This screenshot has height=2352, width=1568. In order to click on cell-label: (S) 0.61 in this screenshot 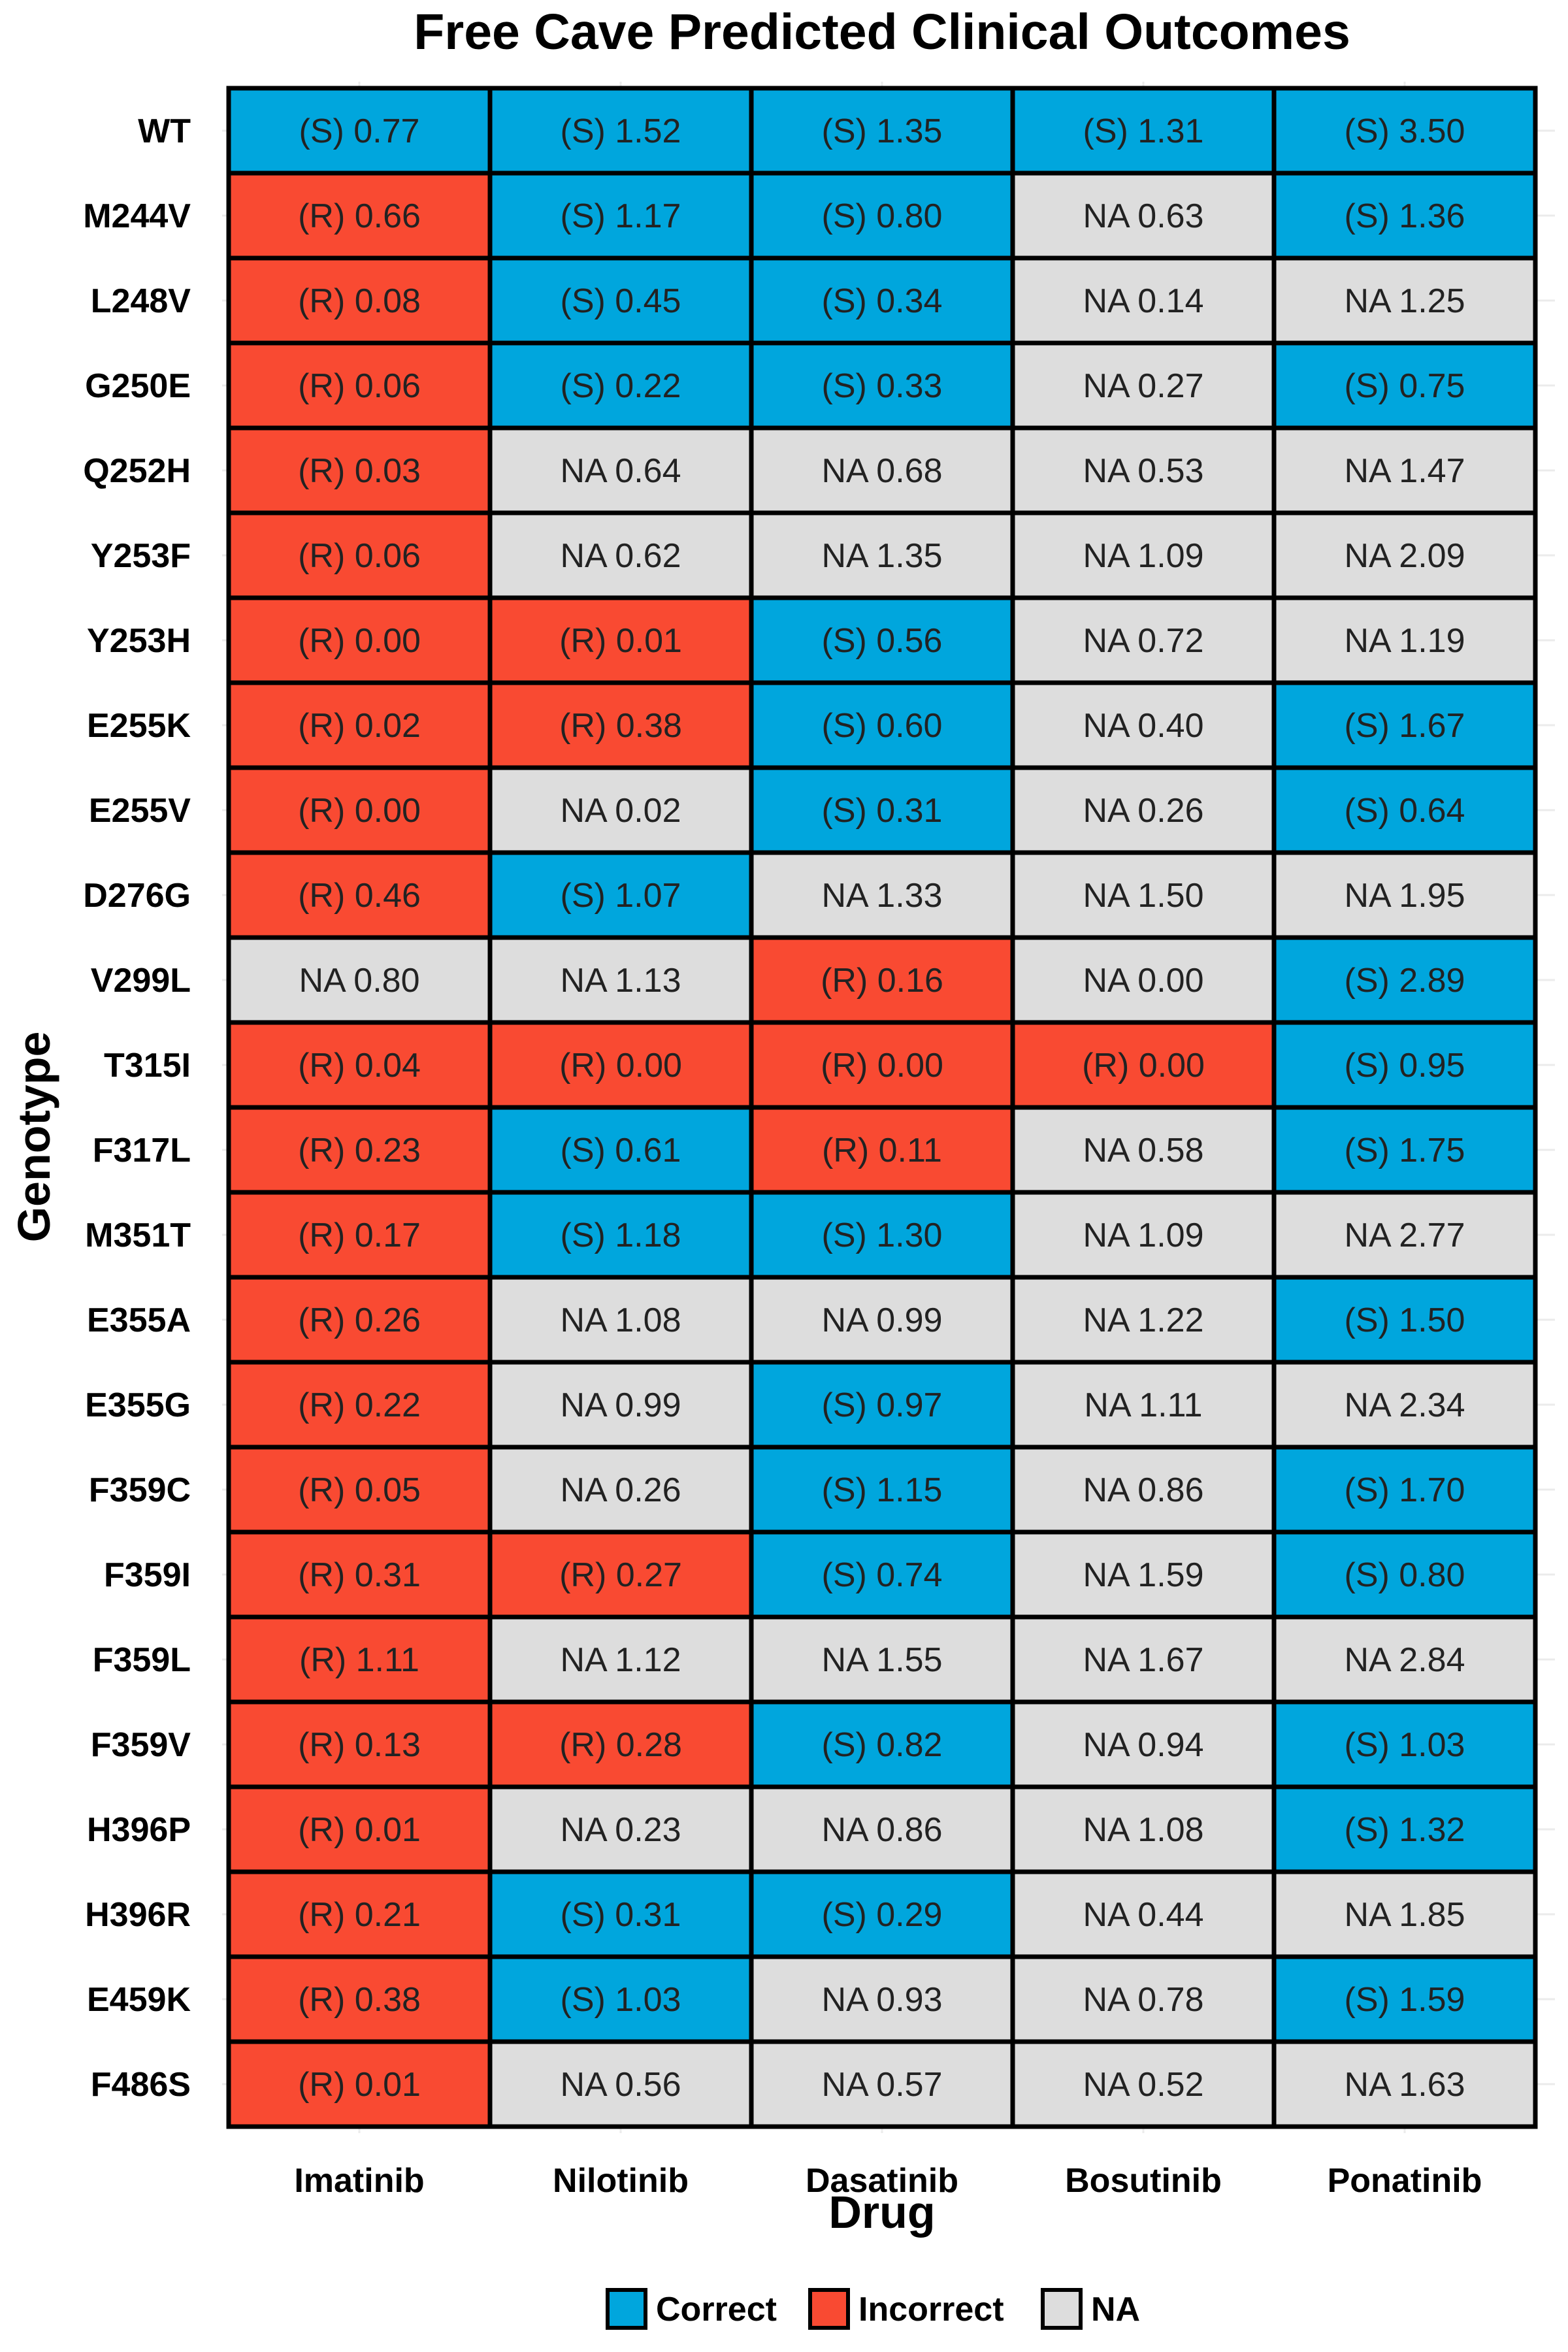, I will do `click(621, 1150)`.